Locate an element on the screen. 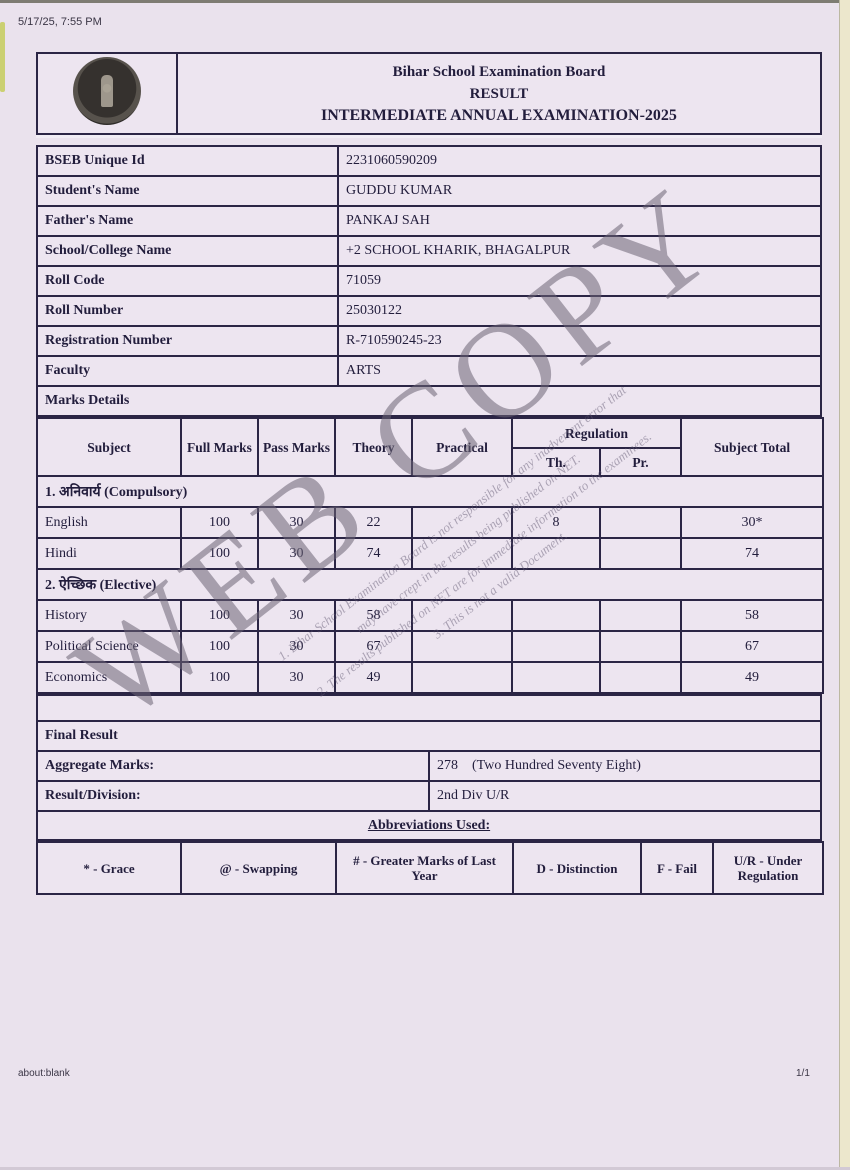  logo-cell is located at coordinates (107, 93).